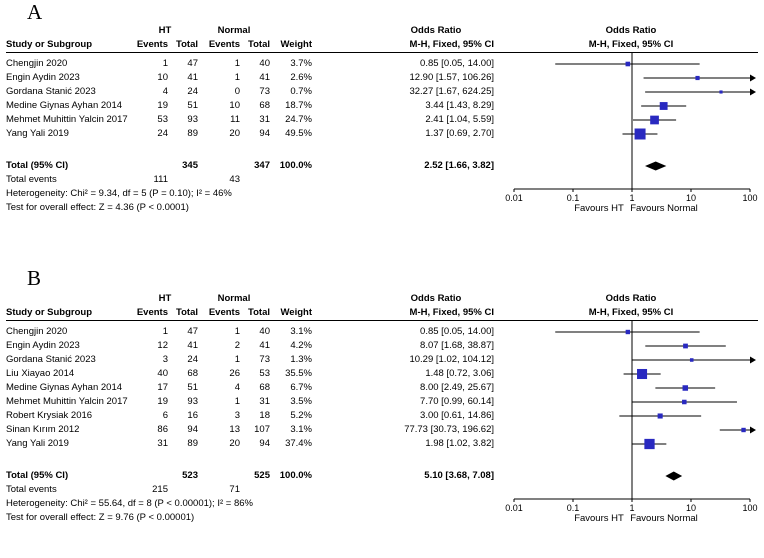 This screenshot has height=558, width=764. What do you see at coordinates (237, 91) in the screenshot?
I see `group2-events: 0` at bounding box center [237, 91].